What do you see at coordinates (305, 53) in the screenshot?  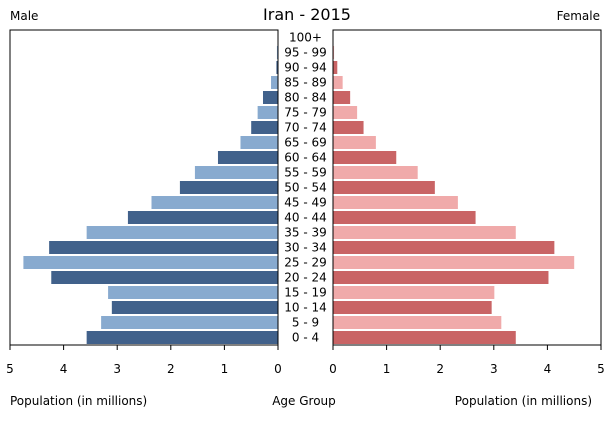 I see `age-group-label: 95 - 99` at bounding box center [305, 53].